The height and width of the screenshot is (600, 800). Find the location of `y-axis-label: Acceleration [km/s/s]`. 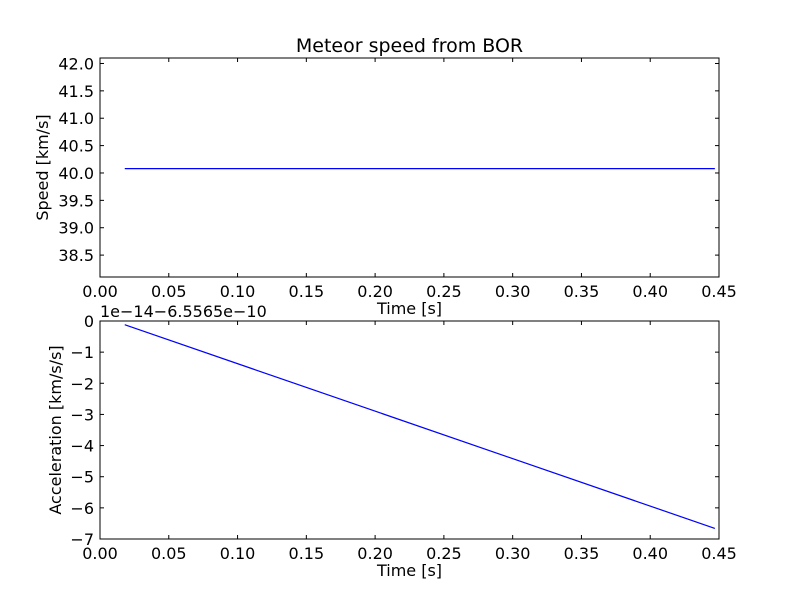

y-axis-label: Acceleration [km/s/s] is located at coordinates (55, 429).